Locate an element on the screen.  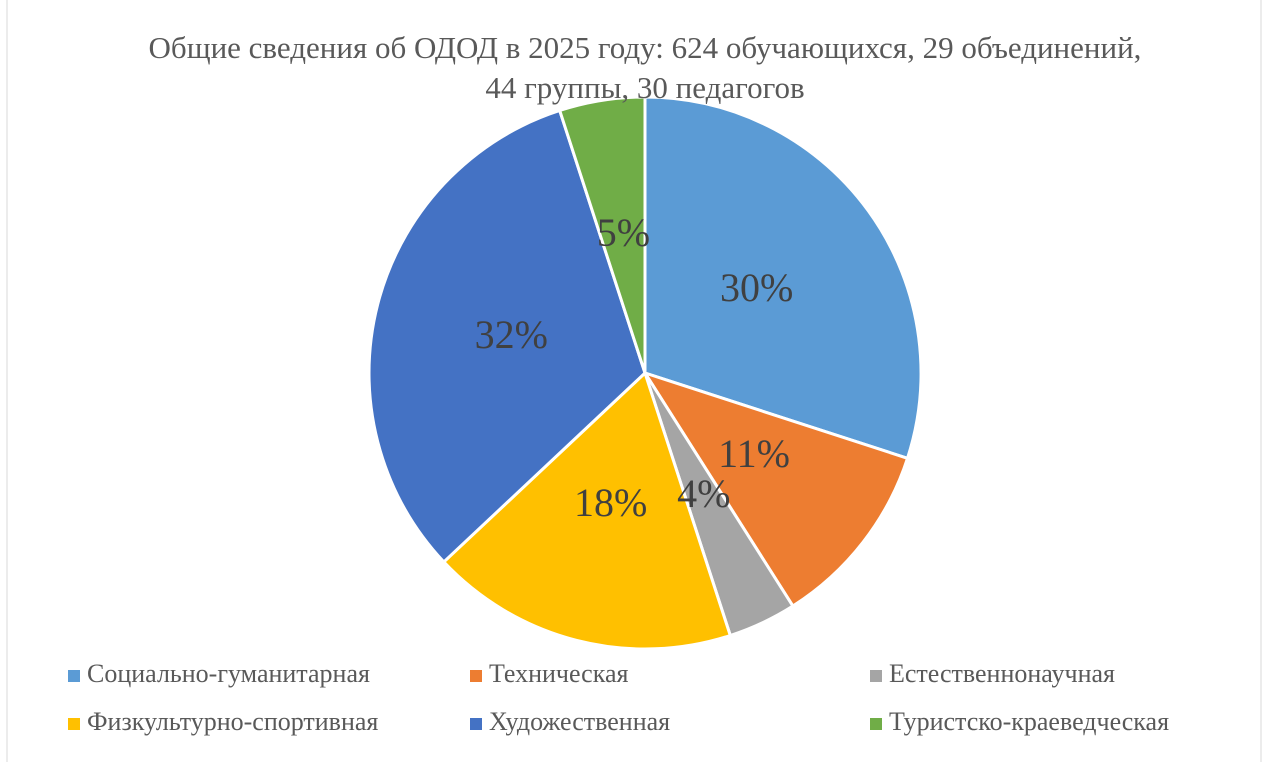
data-label: 5% is located at coordinates (623, 232).